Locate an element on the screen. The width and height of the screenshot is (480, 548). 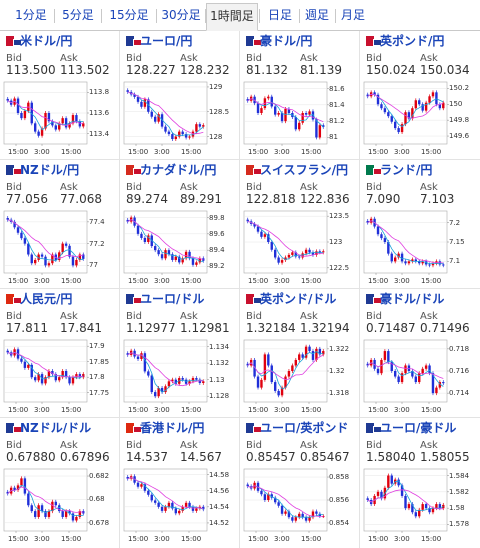
x-tick-label: 3:00 is located at coordinates (402, 539).